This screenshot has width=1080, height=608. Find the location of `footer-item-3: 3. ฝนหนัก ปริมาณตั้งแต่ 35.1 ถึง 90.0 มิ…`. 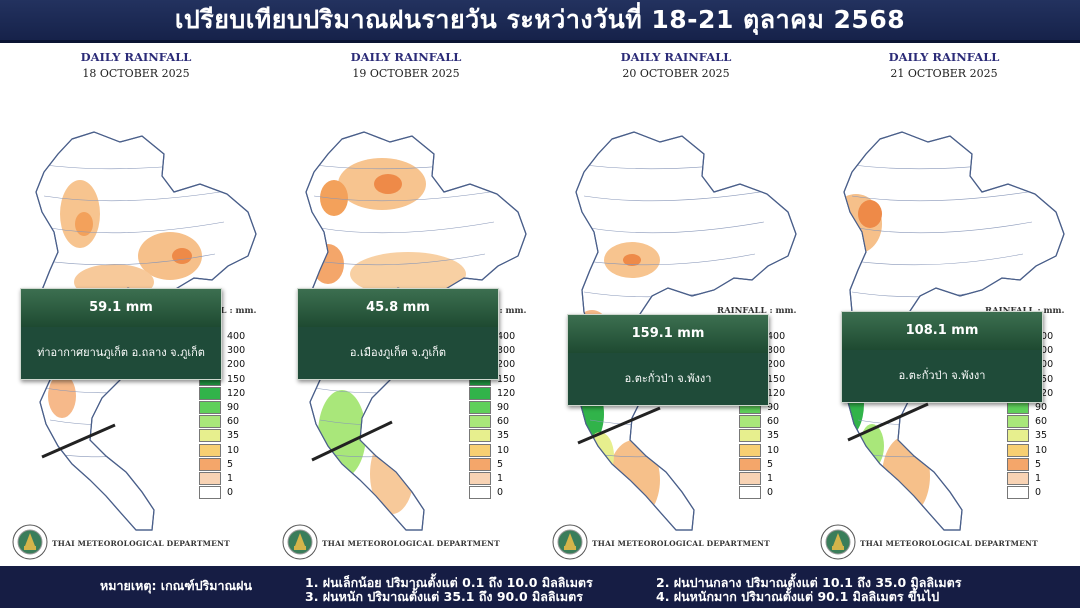

footer-item-3: 3. ฝนหนัก ปริมาณตั้งแต่ 35.1 ถึง 90.0 มิ… is located at coordinates (444, 596).